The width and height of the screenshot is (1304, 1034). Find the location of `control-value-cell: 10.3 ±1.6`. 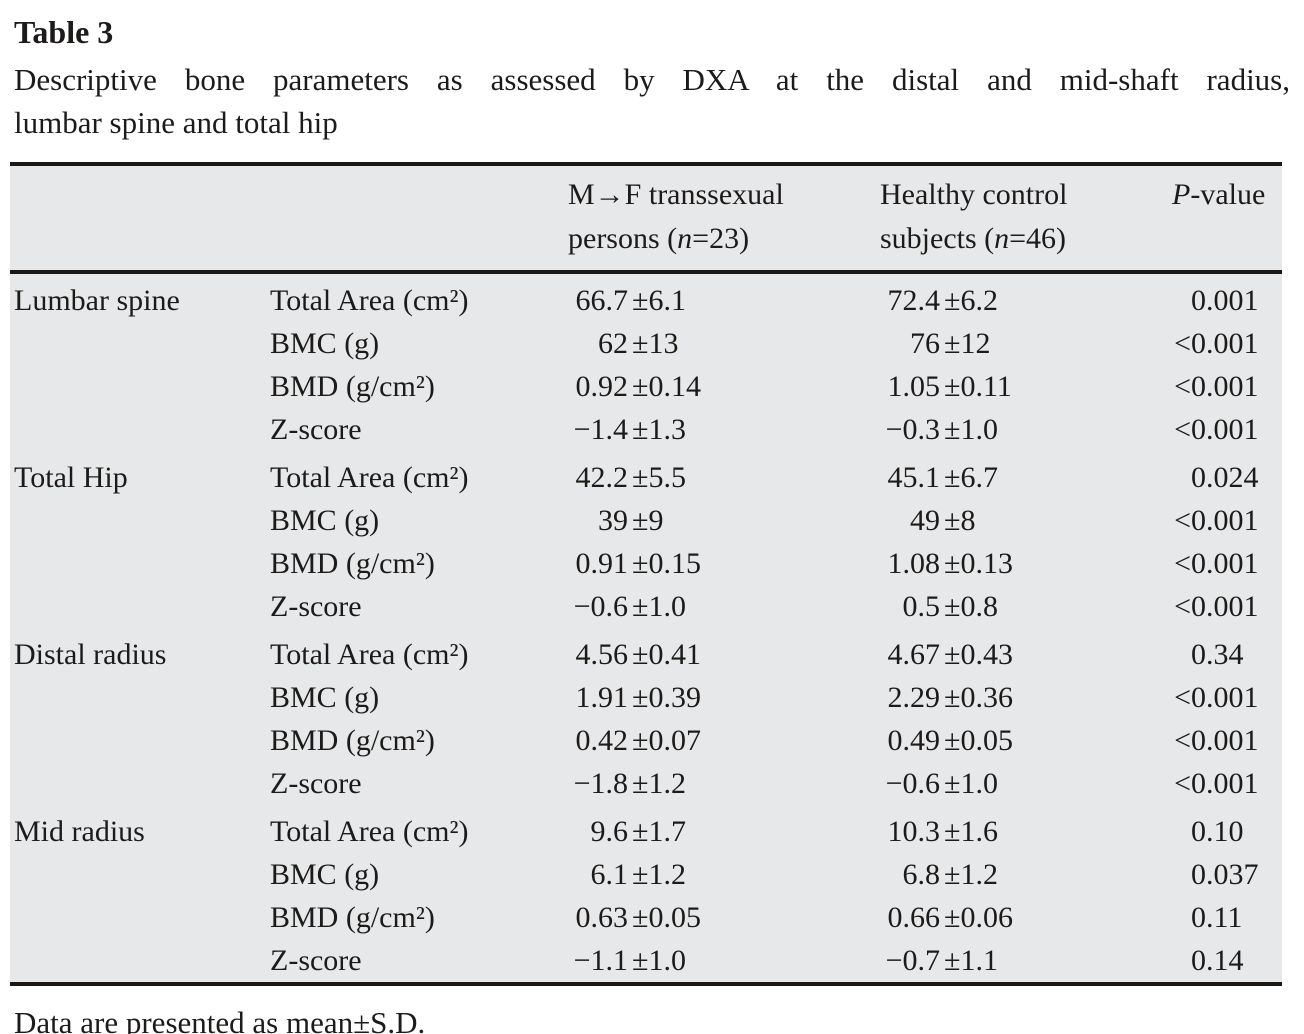

control-value-cell: 10.3 ±1.6 is located at coordinates (942, 831).